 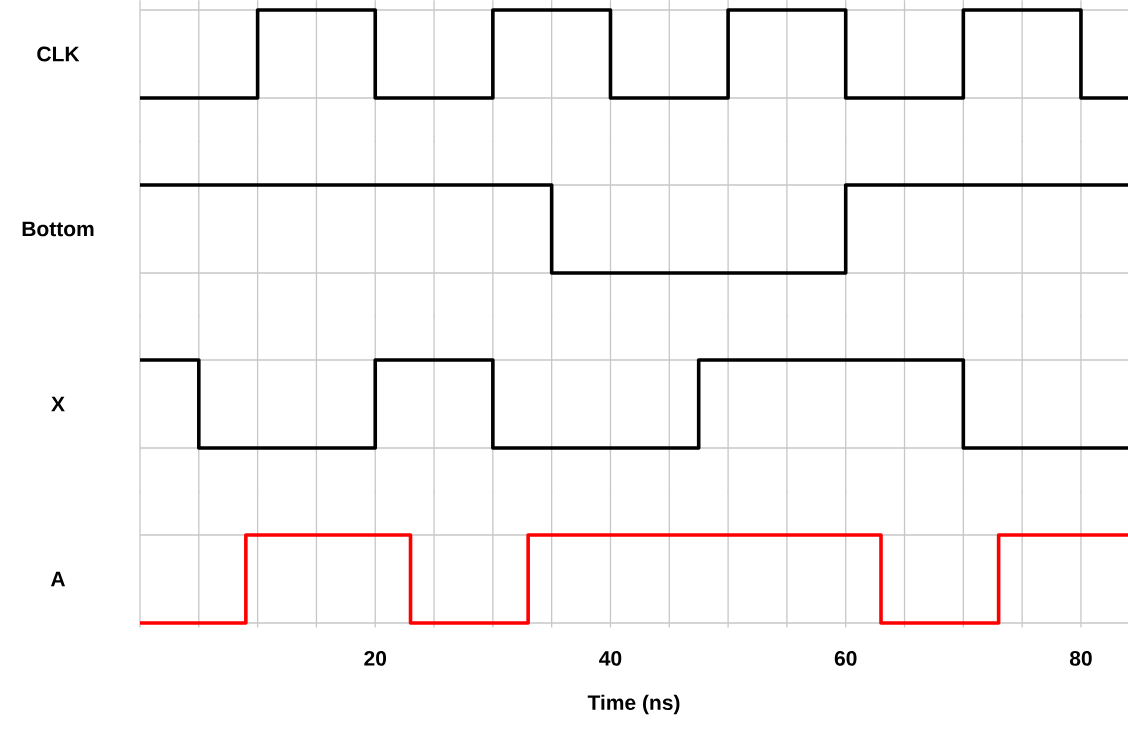 What do you see at coordinates (1080, 658) in the screenshot?
I see `x-tick-label: 80` at bounding box center [1080, 658].